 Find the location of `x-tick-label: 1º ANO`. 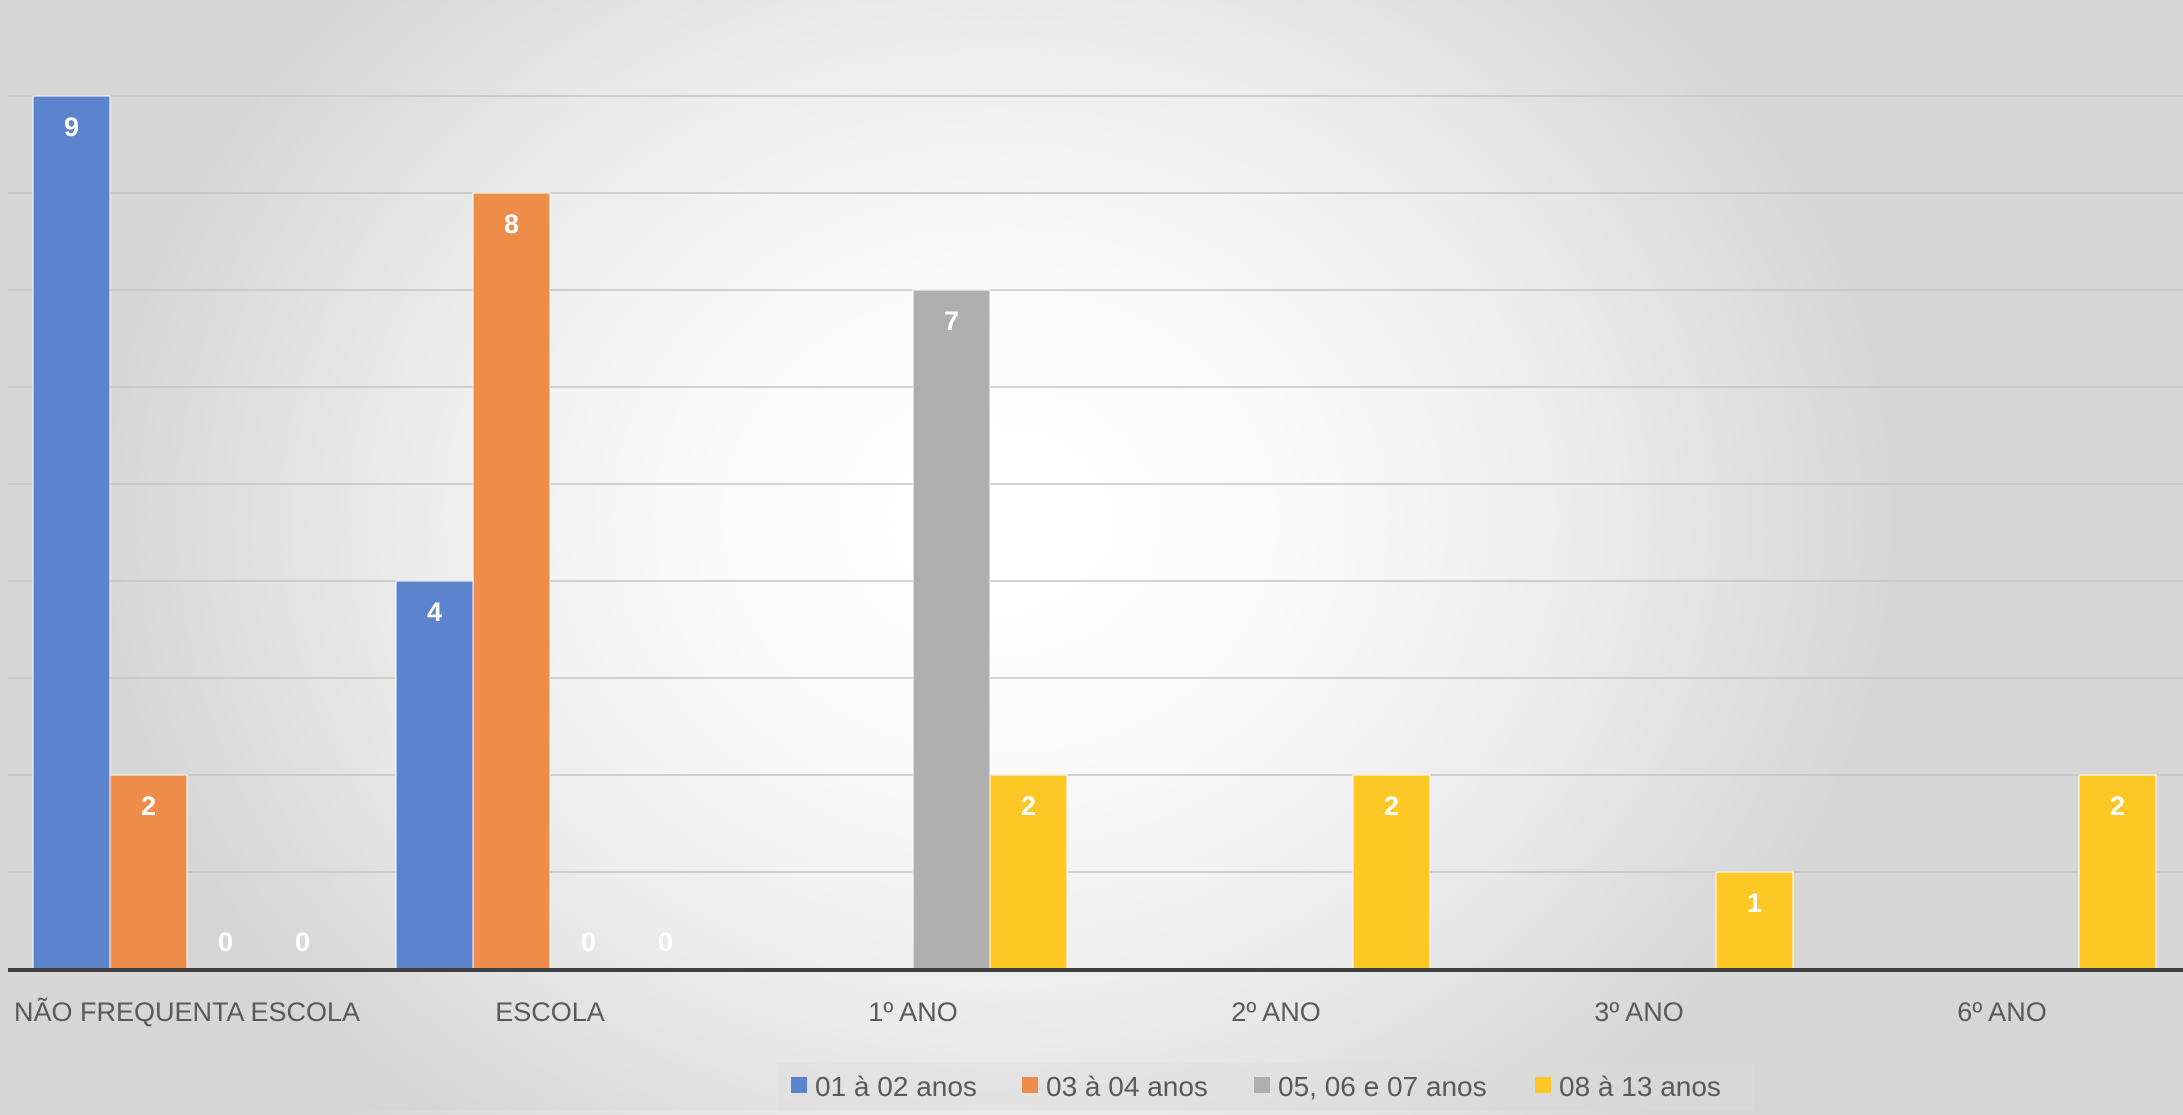

x-tick-label: 1º ANO is located at coordinates (912, 1012).